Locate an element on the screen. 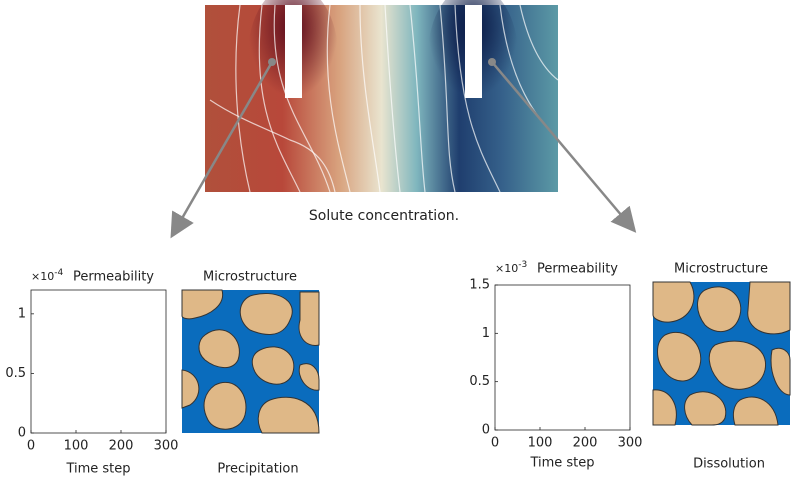 The width and height of the screenshot is (800, 488). microstructure-caption: Precipitation is located at coordinates (257, 469).